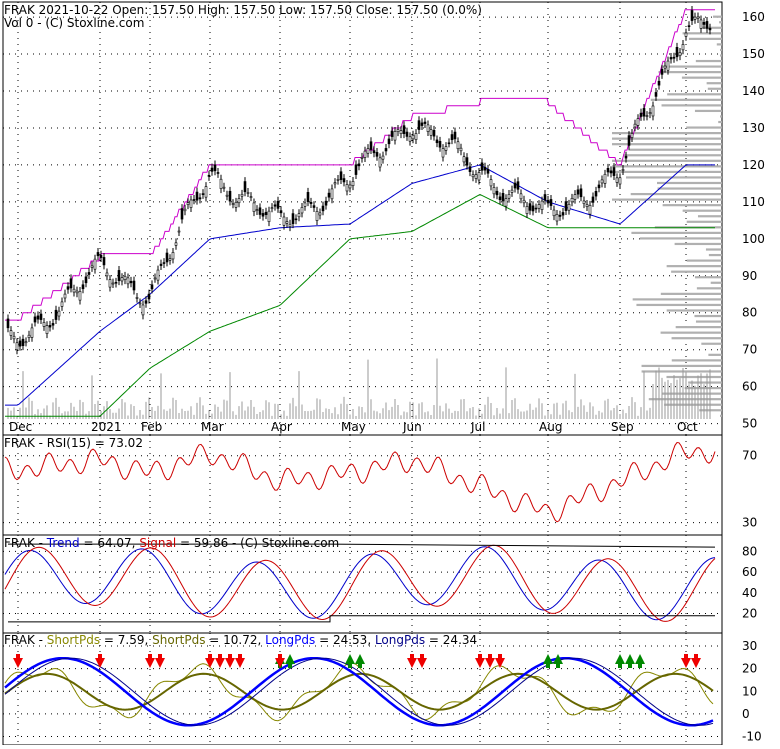 This screenshot has width=780, height=749. I want to click on pds-line, so click(359, 691).